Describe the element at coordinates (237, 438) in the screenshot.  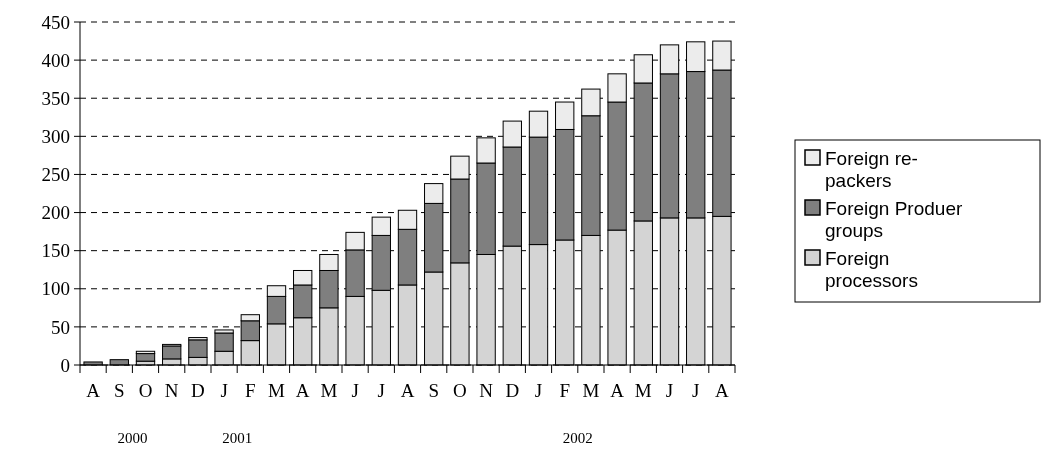
I see `text: 2001` at that location.